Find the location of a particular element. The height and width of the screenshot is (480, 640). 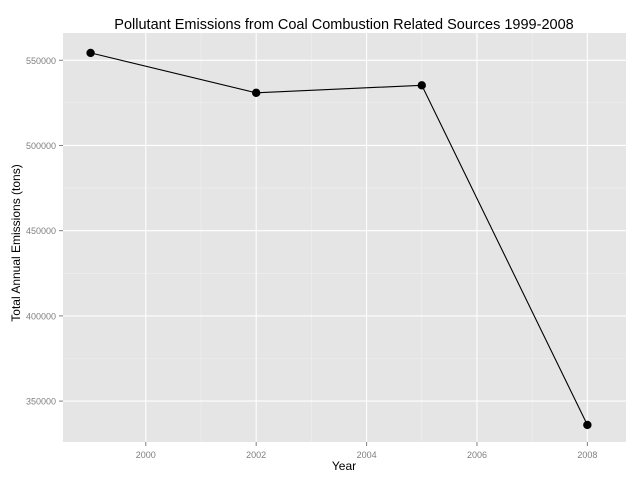

y-axis-ticks: 350000 400000 450000 500000 550000 is located at coordinates (44, 231).